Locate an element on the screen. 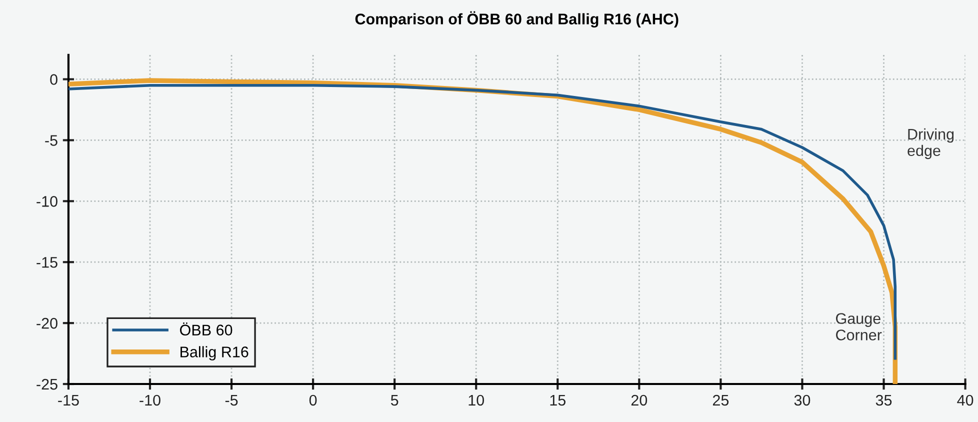 The width and height of the screenshot is (978, 422). chart-title: Comparison of ÖBB 60 and Ballig R16 (AHC) is located at coordinates (516, 19).